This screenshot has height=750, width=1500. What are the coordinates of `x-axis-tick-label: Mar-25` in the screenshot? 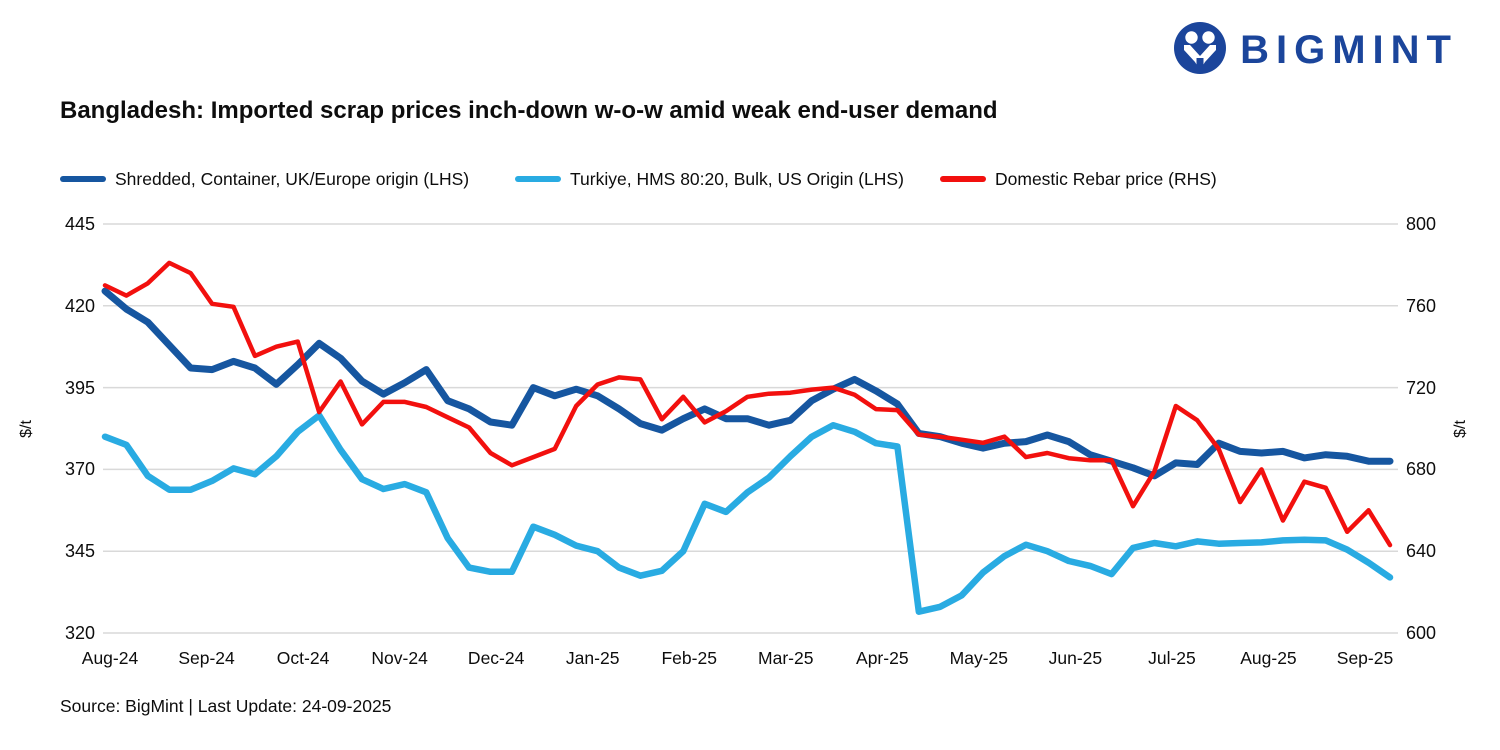 It's located at (786, 658).